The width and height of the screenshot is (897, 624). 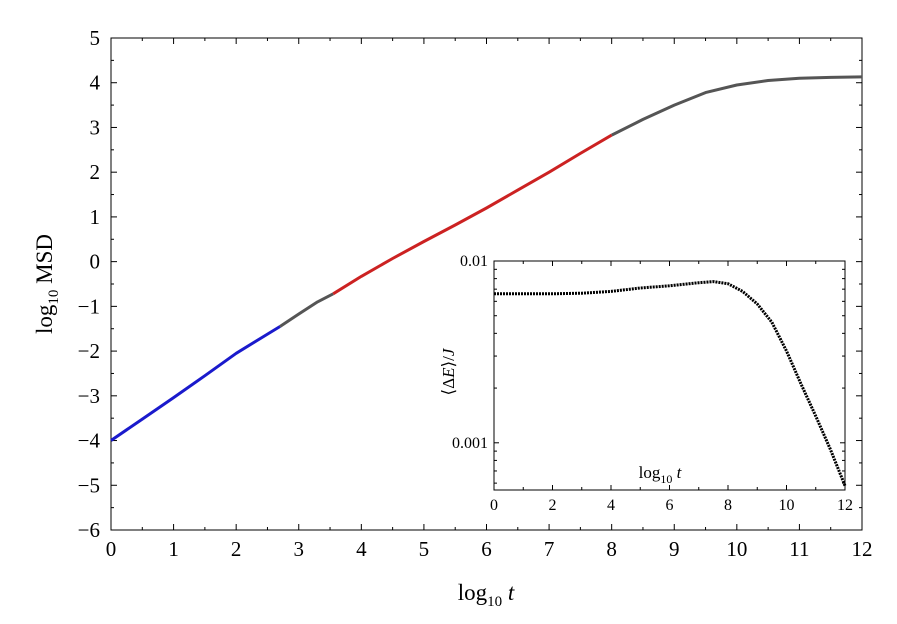 I want to click on main-y-tick-label: 2, so click(x=95, y=172).